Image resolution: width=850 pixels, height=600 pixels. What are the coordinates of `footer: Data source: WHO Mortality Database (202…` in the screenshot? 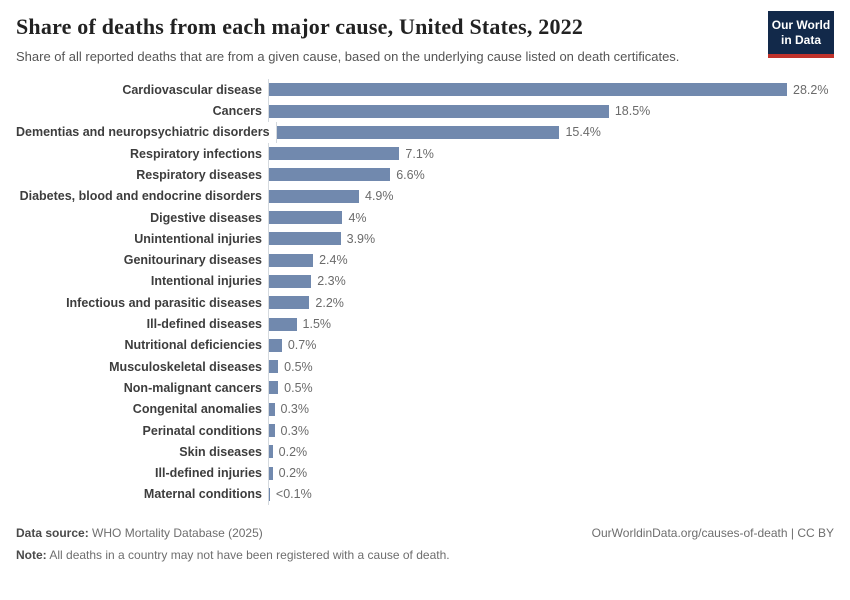 It's located at (425, 544).